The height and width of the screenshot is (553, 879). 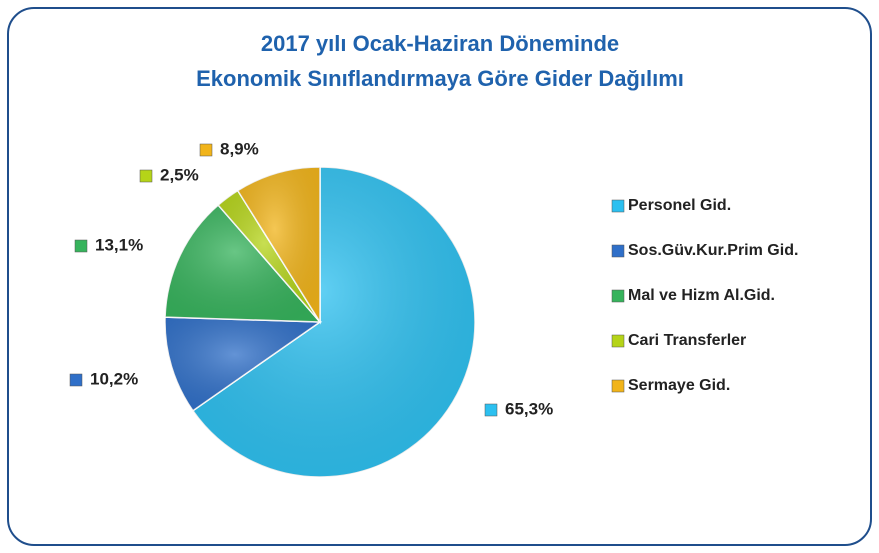 I want to click on legend-label: Mal ve Hizm Al.Gid., so click(x=701, y=295).